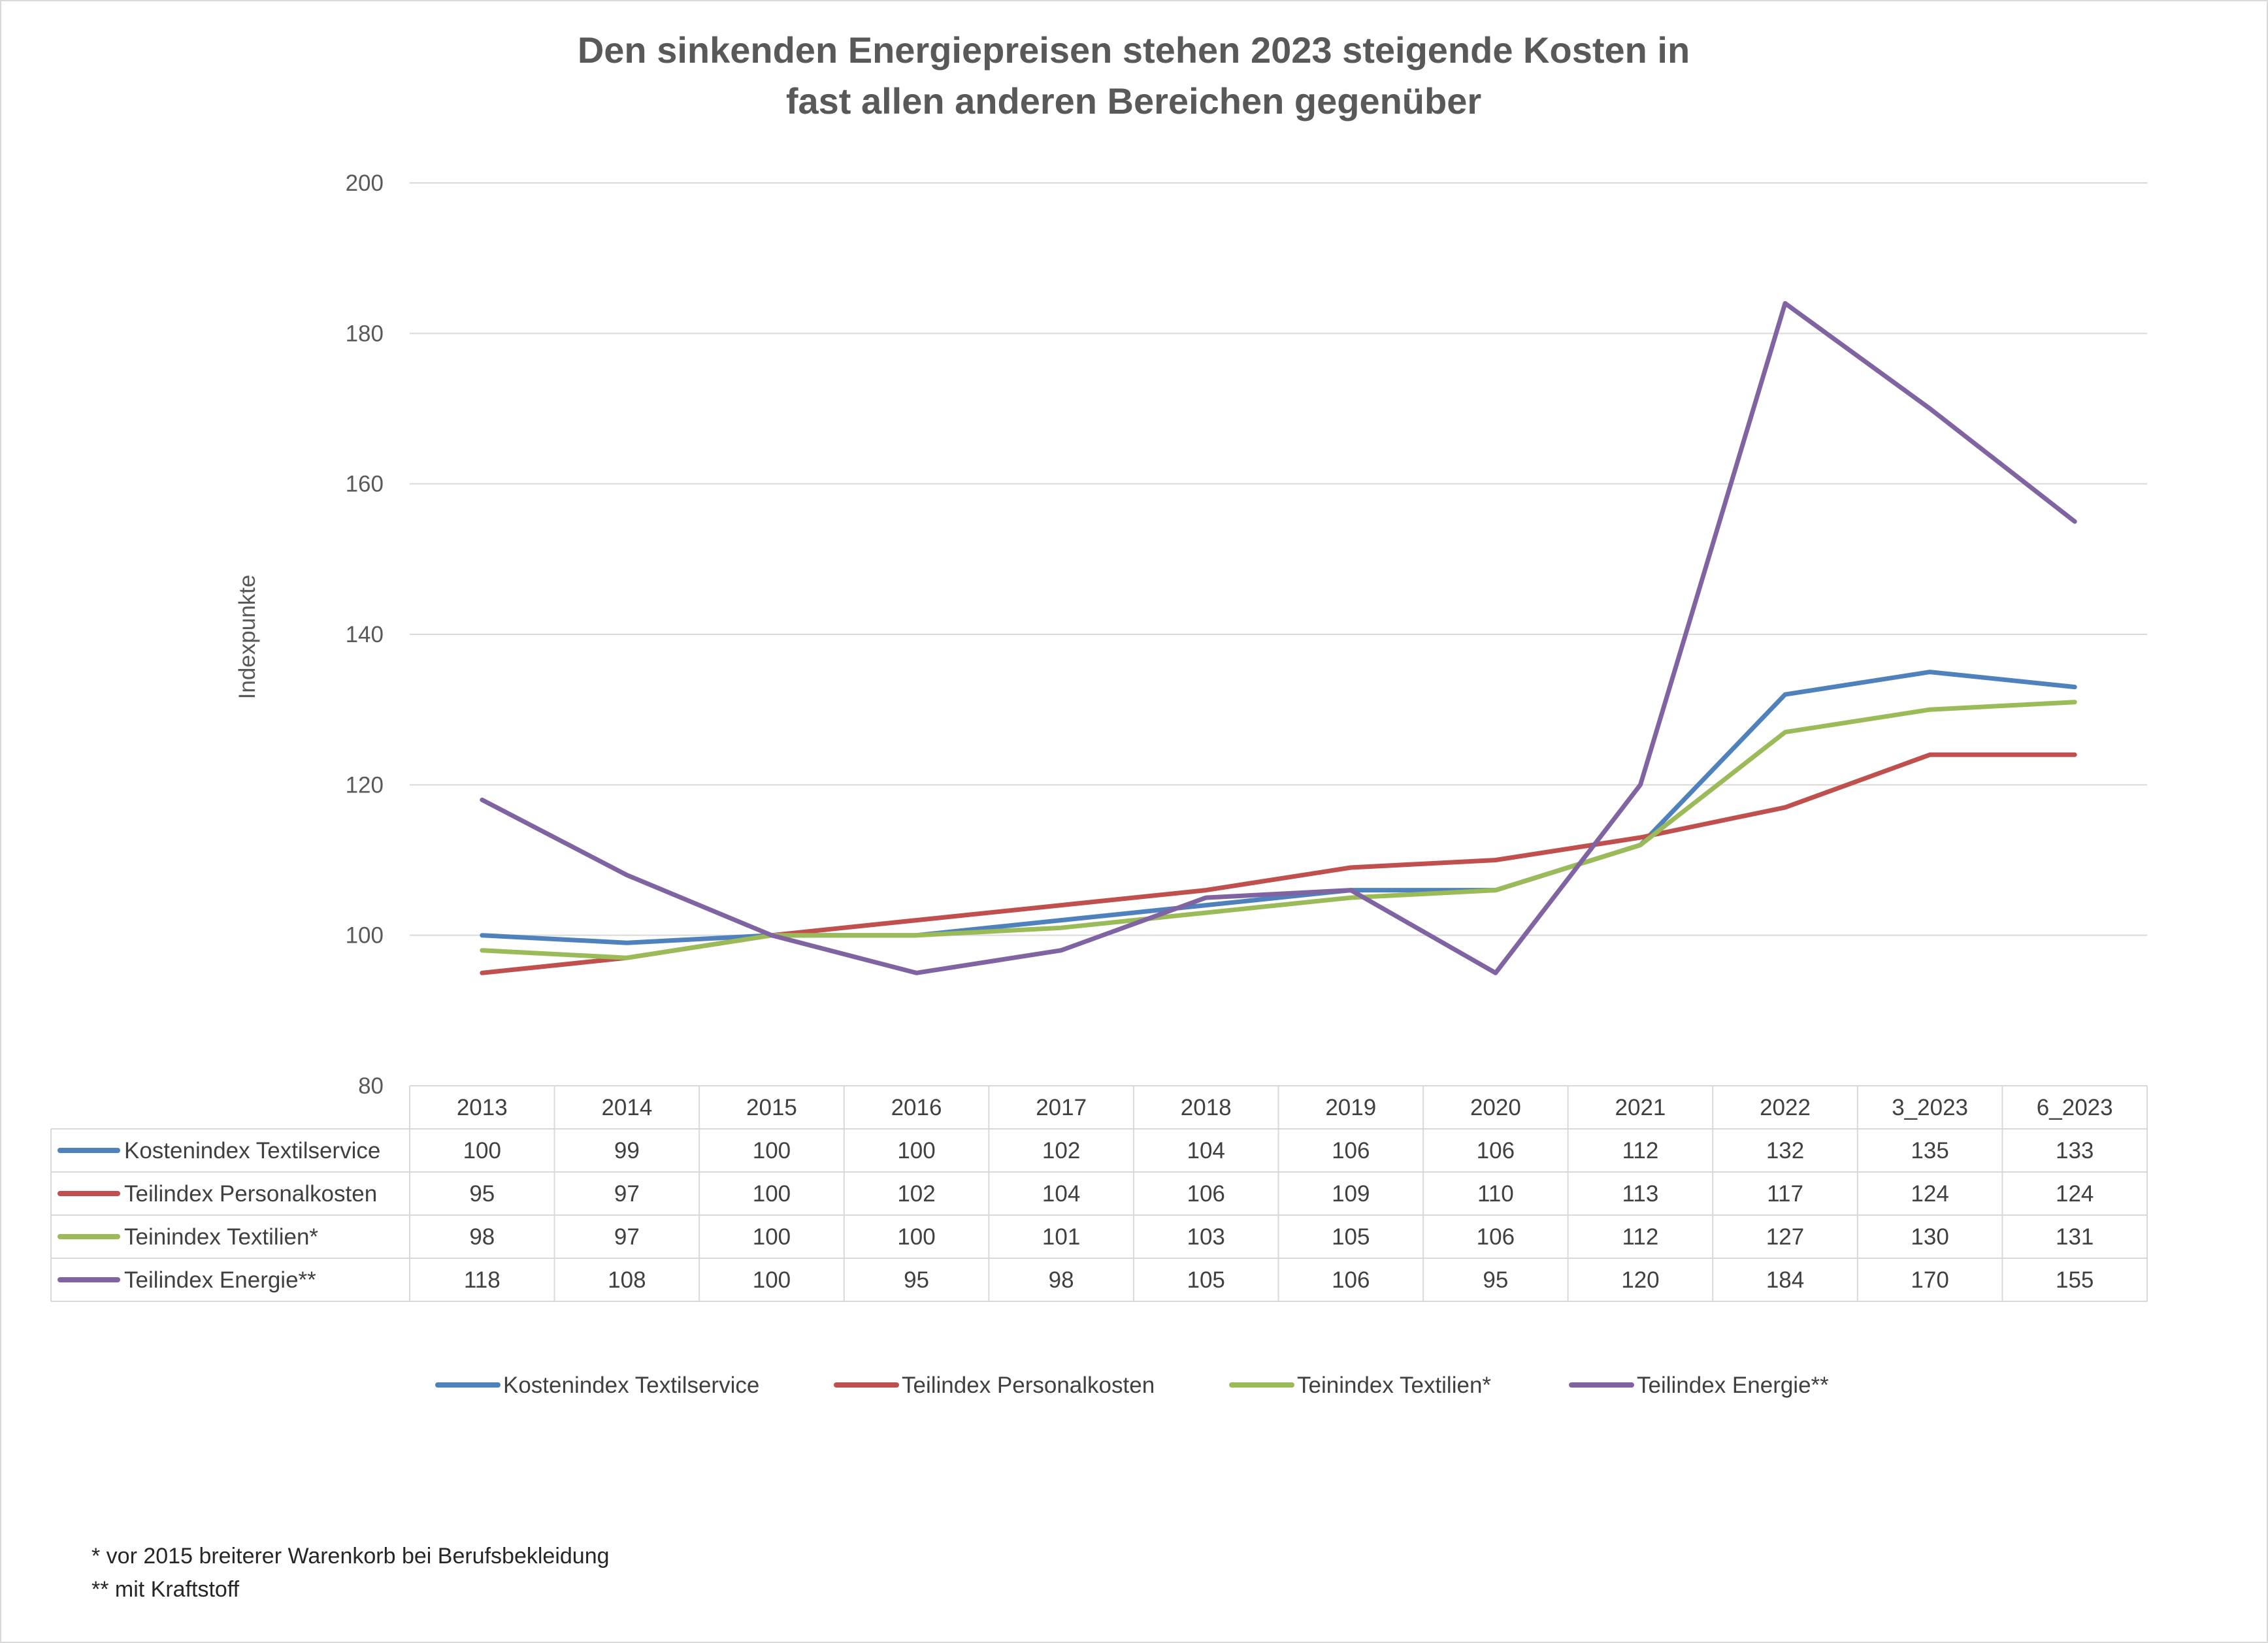  What do you see at coordinates (1206, 1280) in the screenshot?
I see `data-label-s4-2018: 105` at bounding box center [1206, 1280].